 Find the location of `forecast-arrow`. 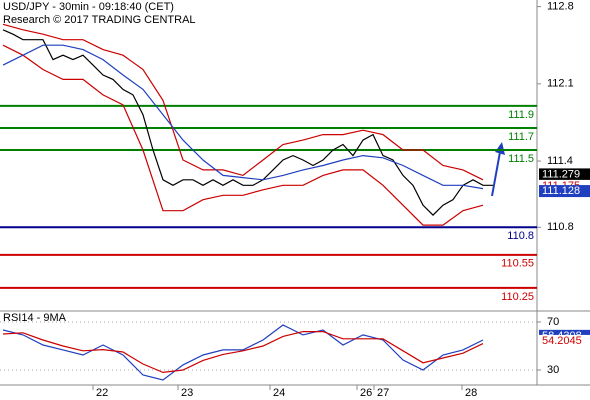

forecast-arrow is located at coordinates (496, 174).